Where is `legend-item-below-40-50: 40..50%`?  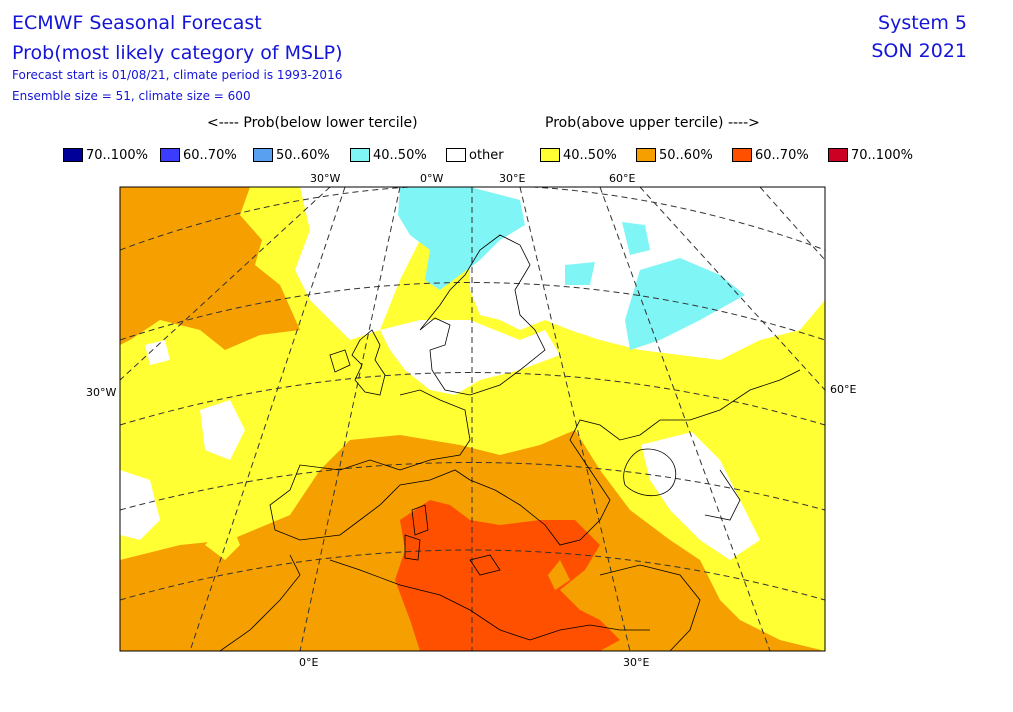
legend-item-below-40-50: 40..50% is located at coordinates (388, 155).